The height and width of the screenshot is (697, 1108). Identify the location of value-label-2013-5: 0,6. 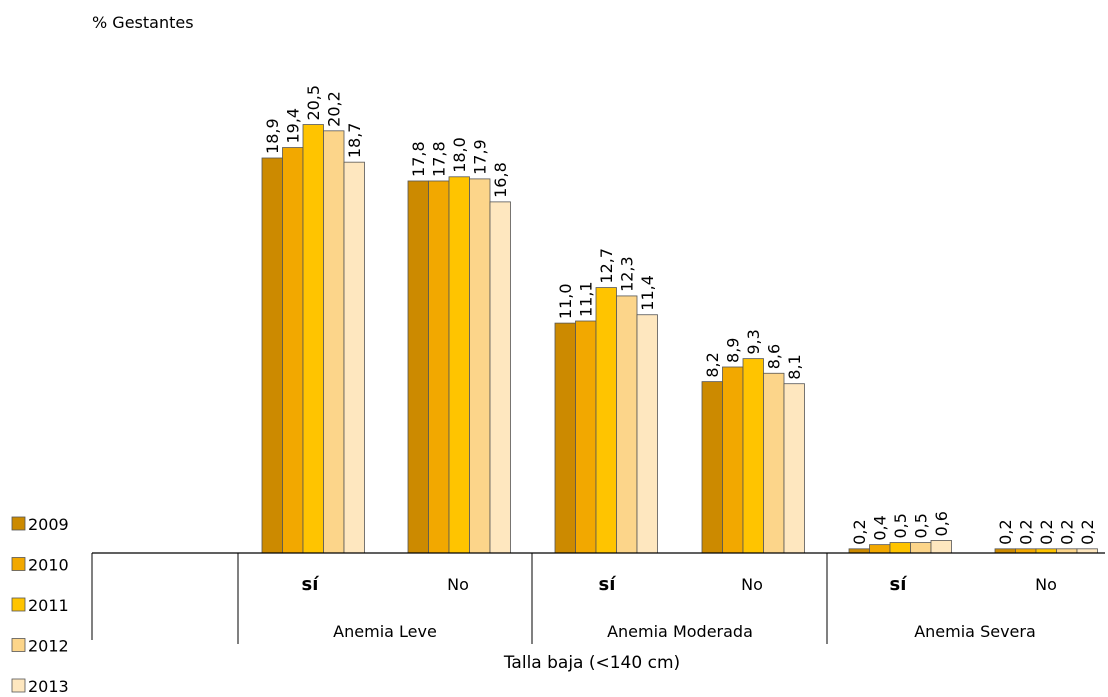
(941, 523).